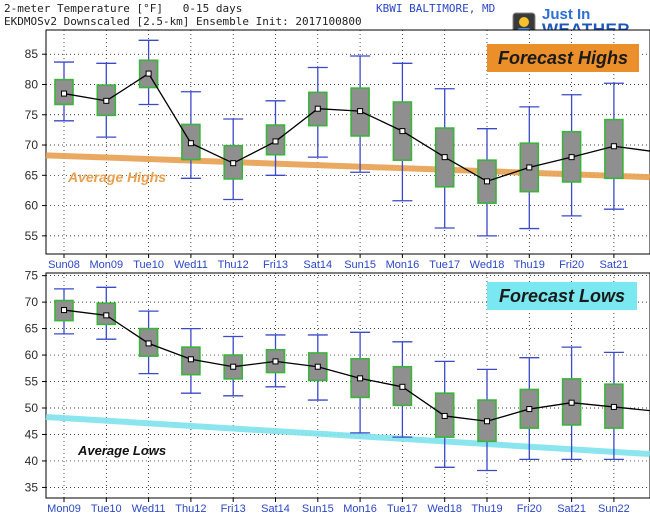  Describe the element at coordinates (32, 84) in the screenshot. I see `y-tick-label: 80` at that location.